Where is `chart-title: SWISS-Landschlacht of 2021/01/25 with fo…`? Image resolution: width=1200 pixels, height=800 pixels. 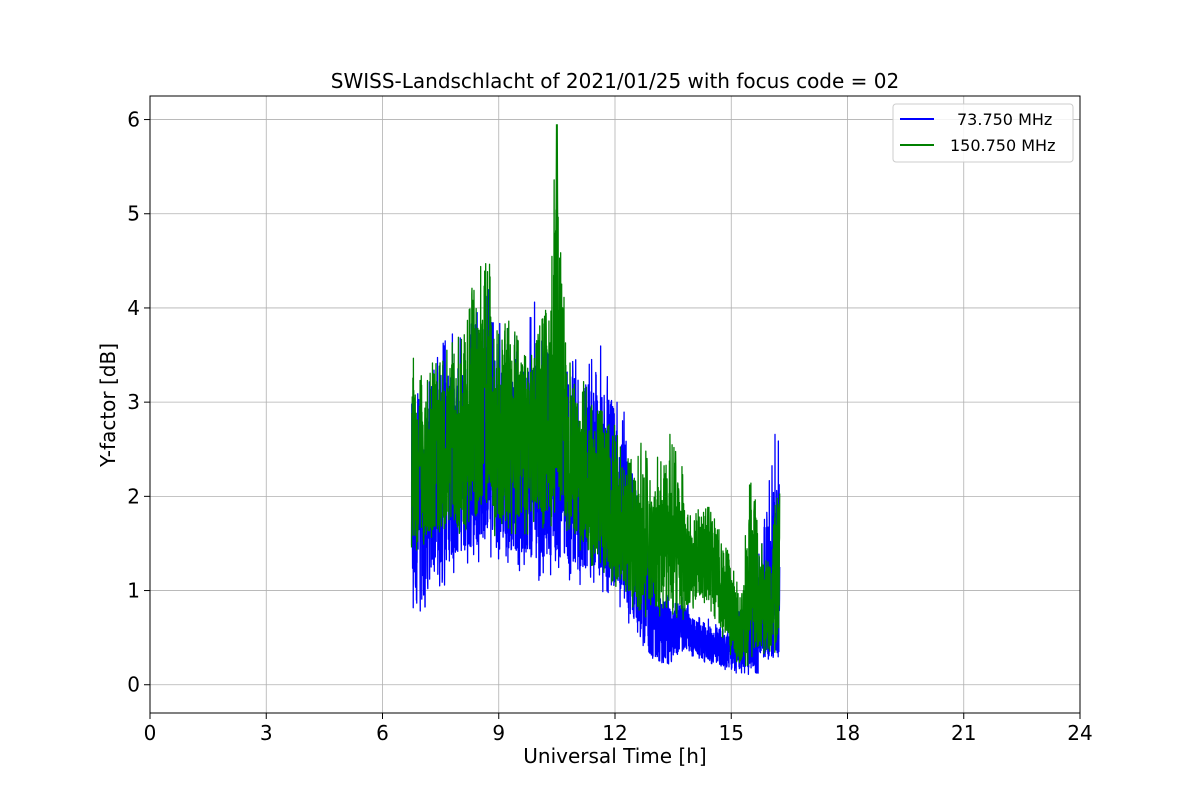 chart-title: SWISS-Landschlacht of 2021/01/25 with fo… is located at coordinates (615, 81).